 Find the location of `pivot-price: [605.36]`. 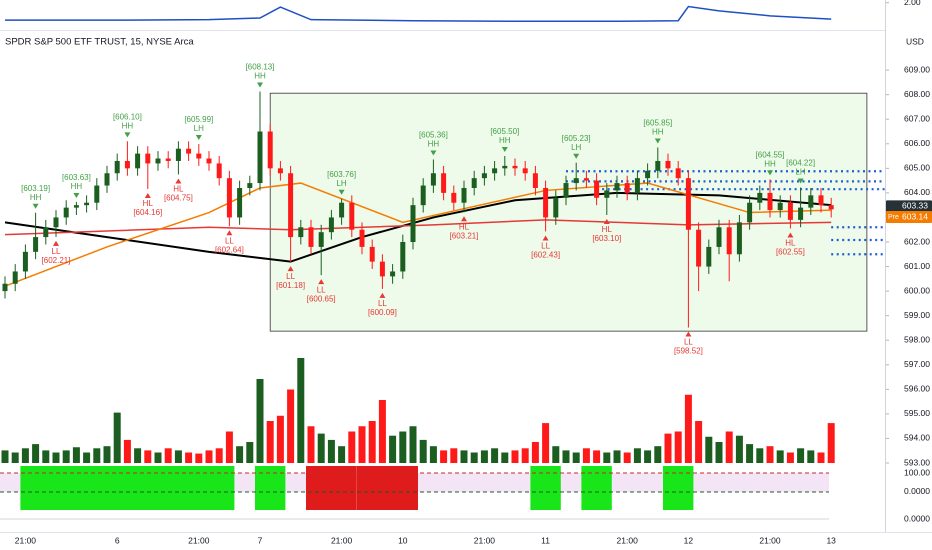

pivot-price: [605.36] is located at coordinates (433, 135).